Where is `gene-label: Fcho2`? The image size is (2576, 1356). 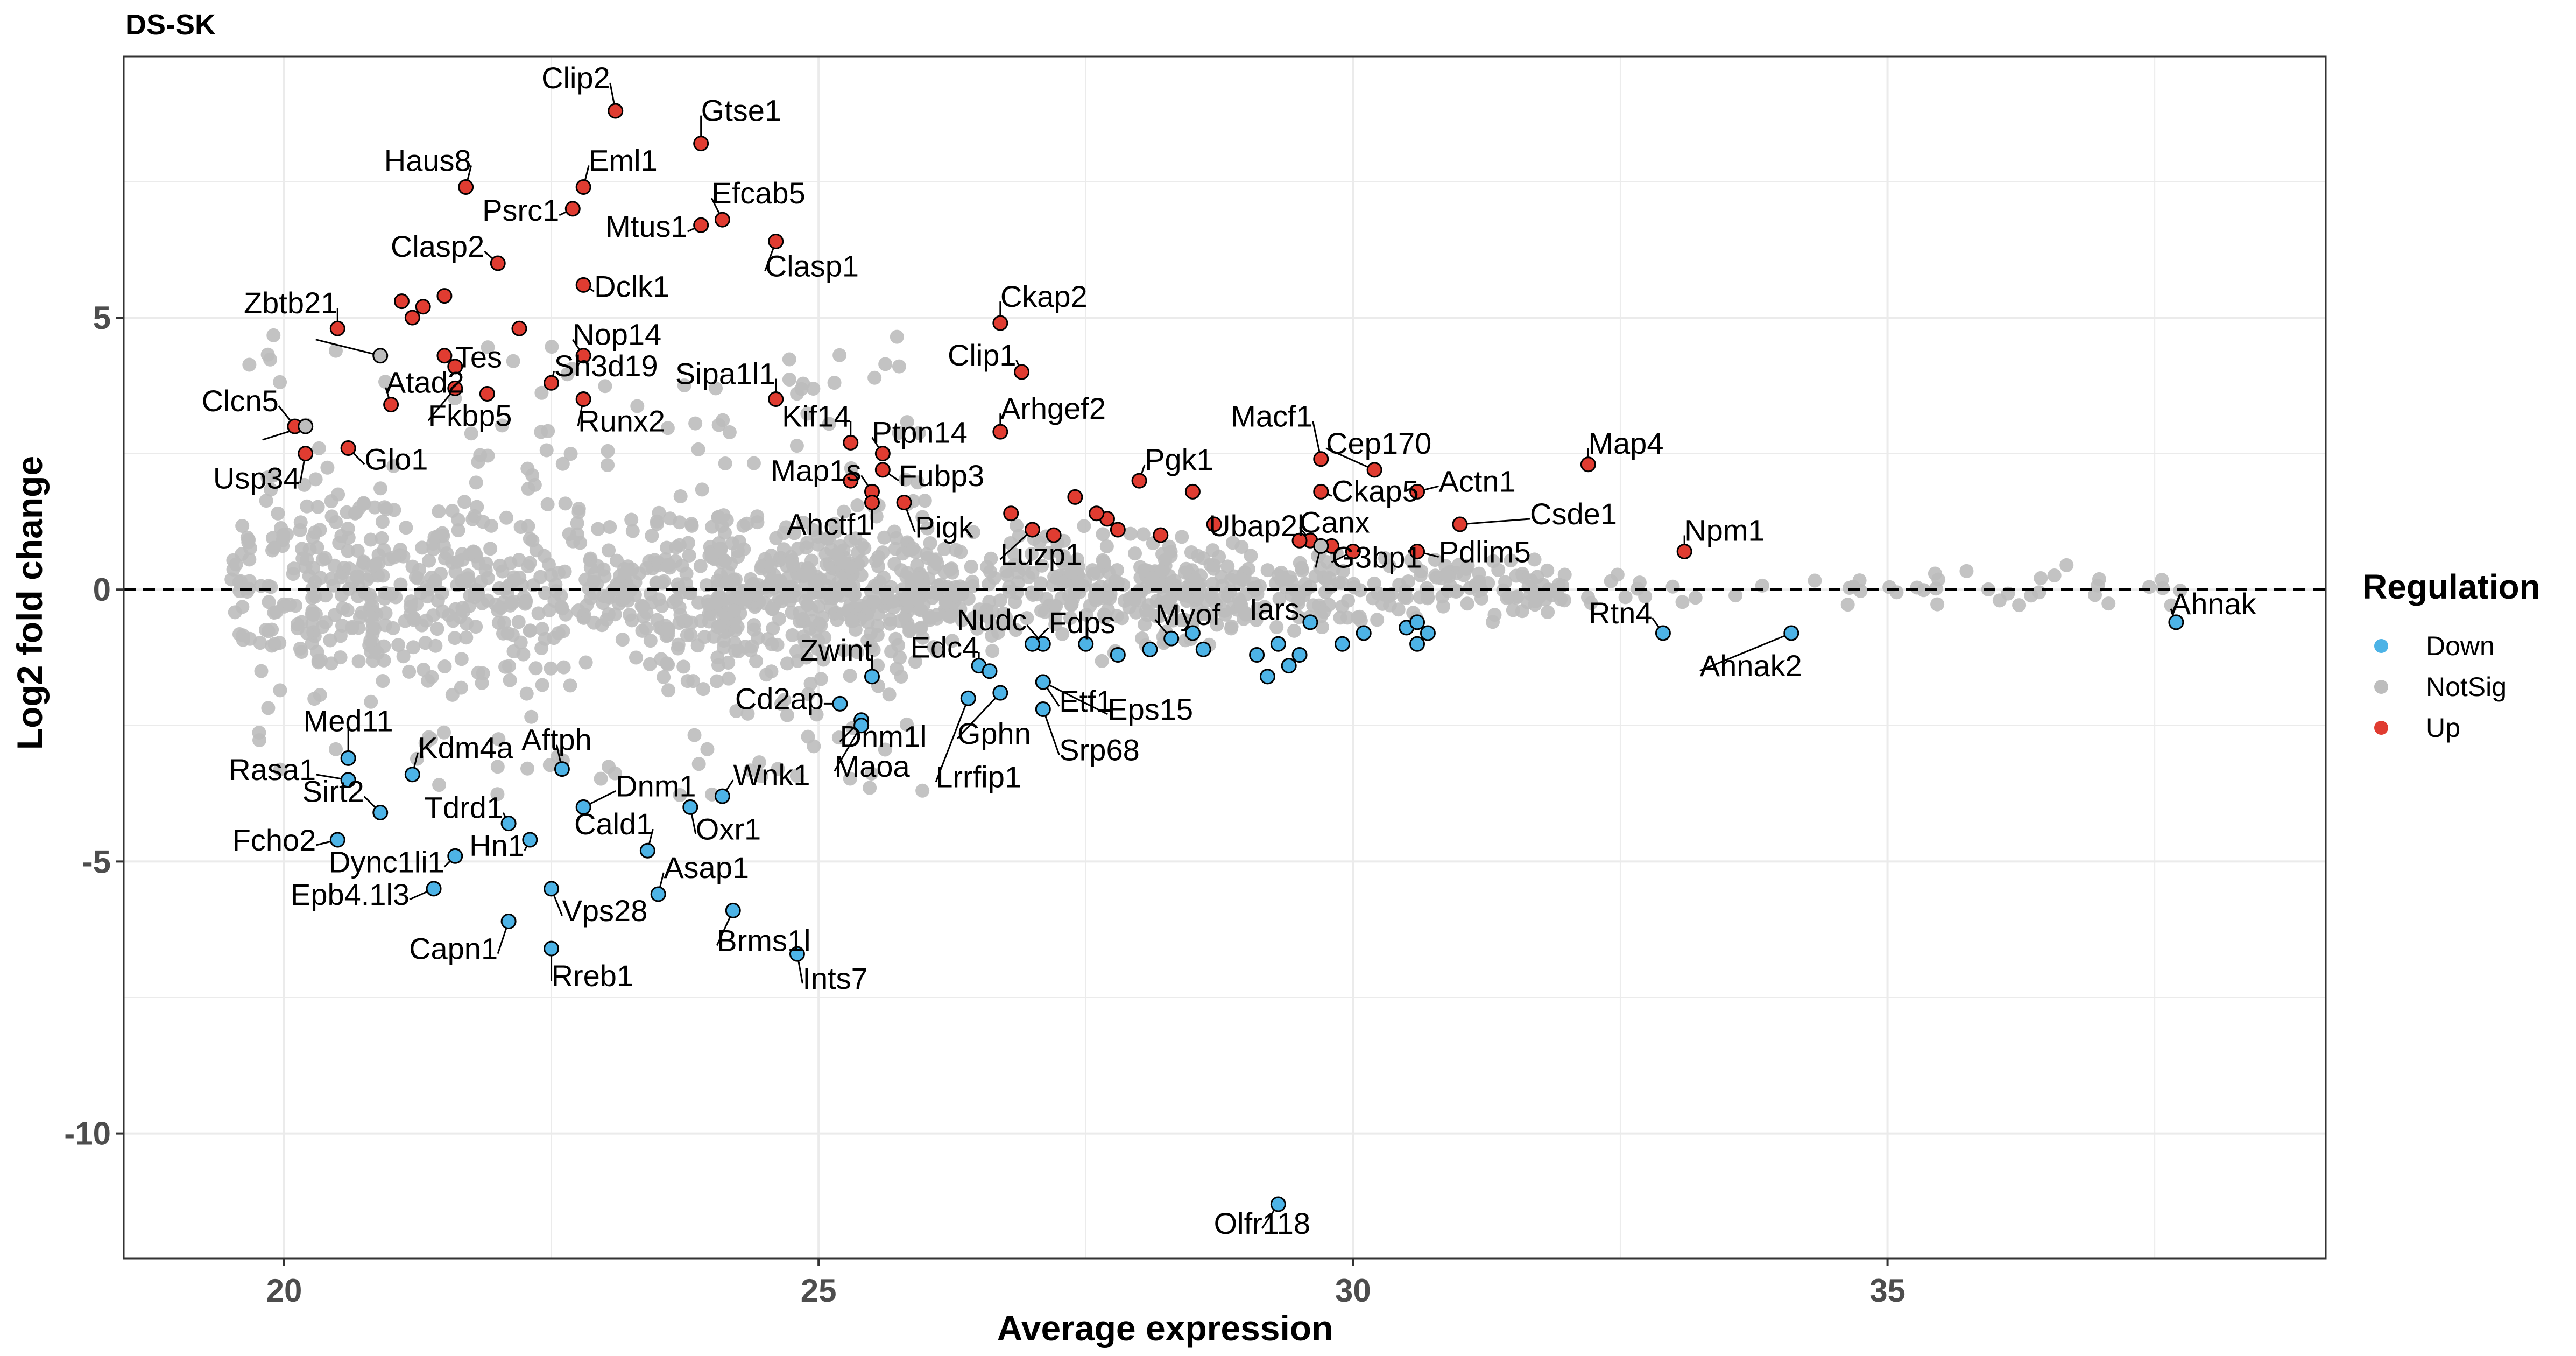
gene-label: Fcho2 is located at coordinates (274, 840).